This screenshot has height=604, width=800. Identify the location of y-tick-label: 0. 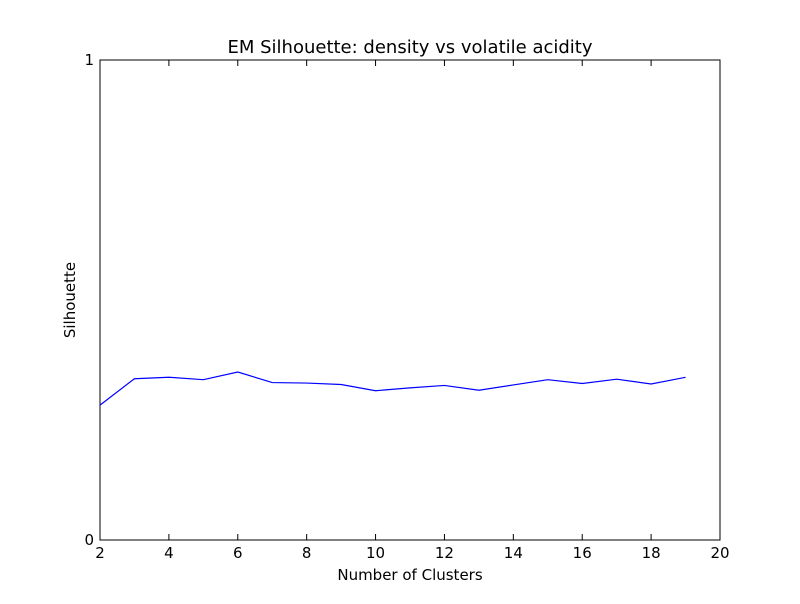
(89, 540).